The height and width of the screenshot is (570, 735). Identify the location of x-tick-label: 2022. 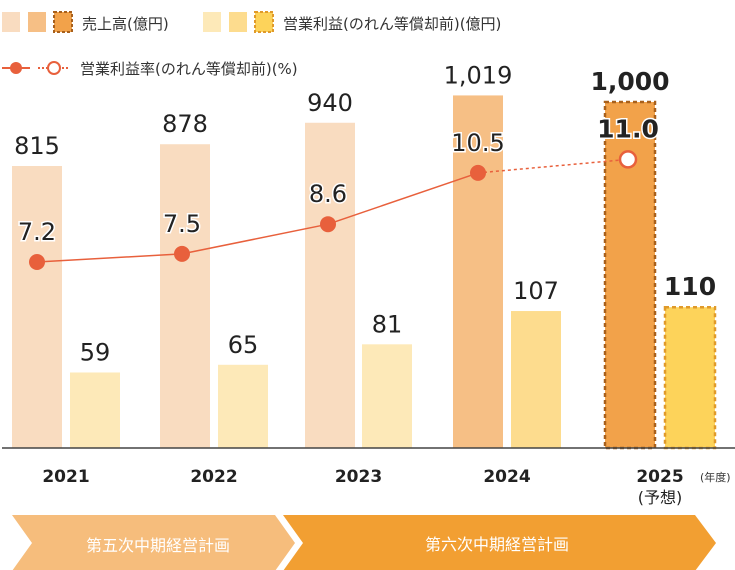
(213, 477).